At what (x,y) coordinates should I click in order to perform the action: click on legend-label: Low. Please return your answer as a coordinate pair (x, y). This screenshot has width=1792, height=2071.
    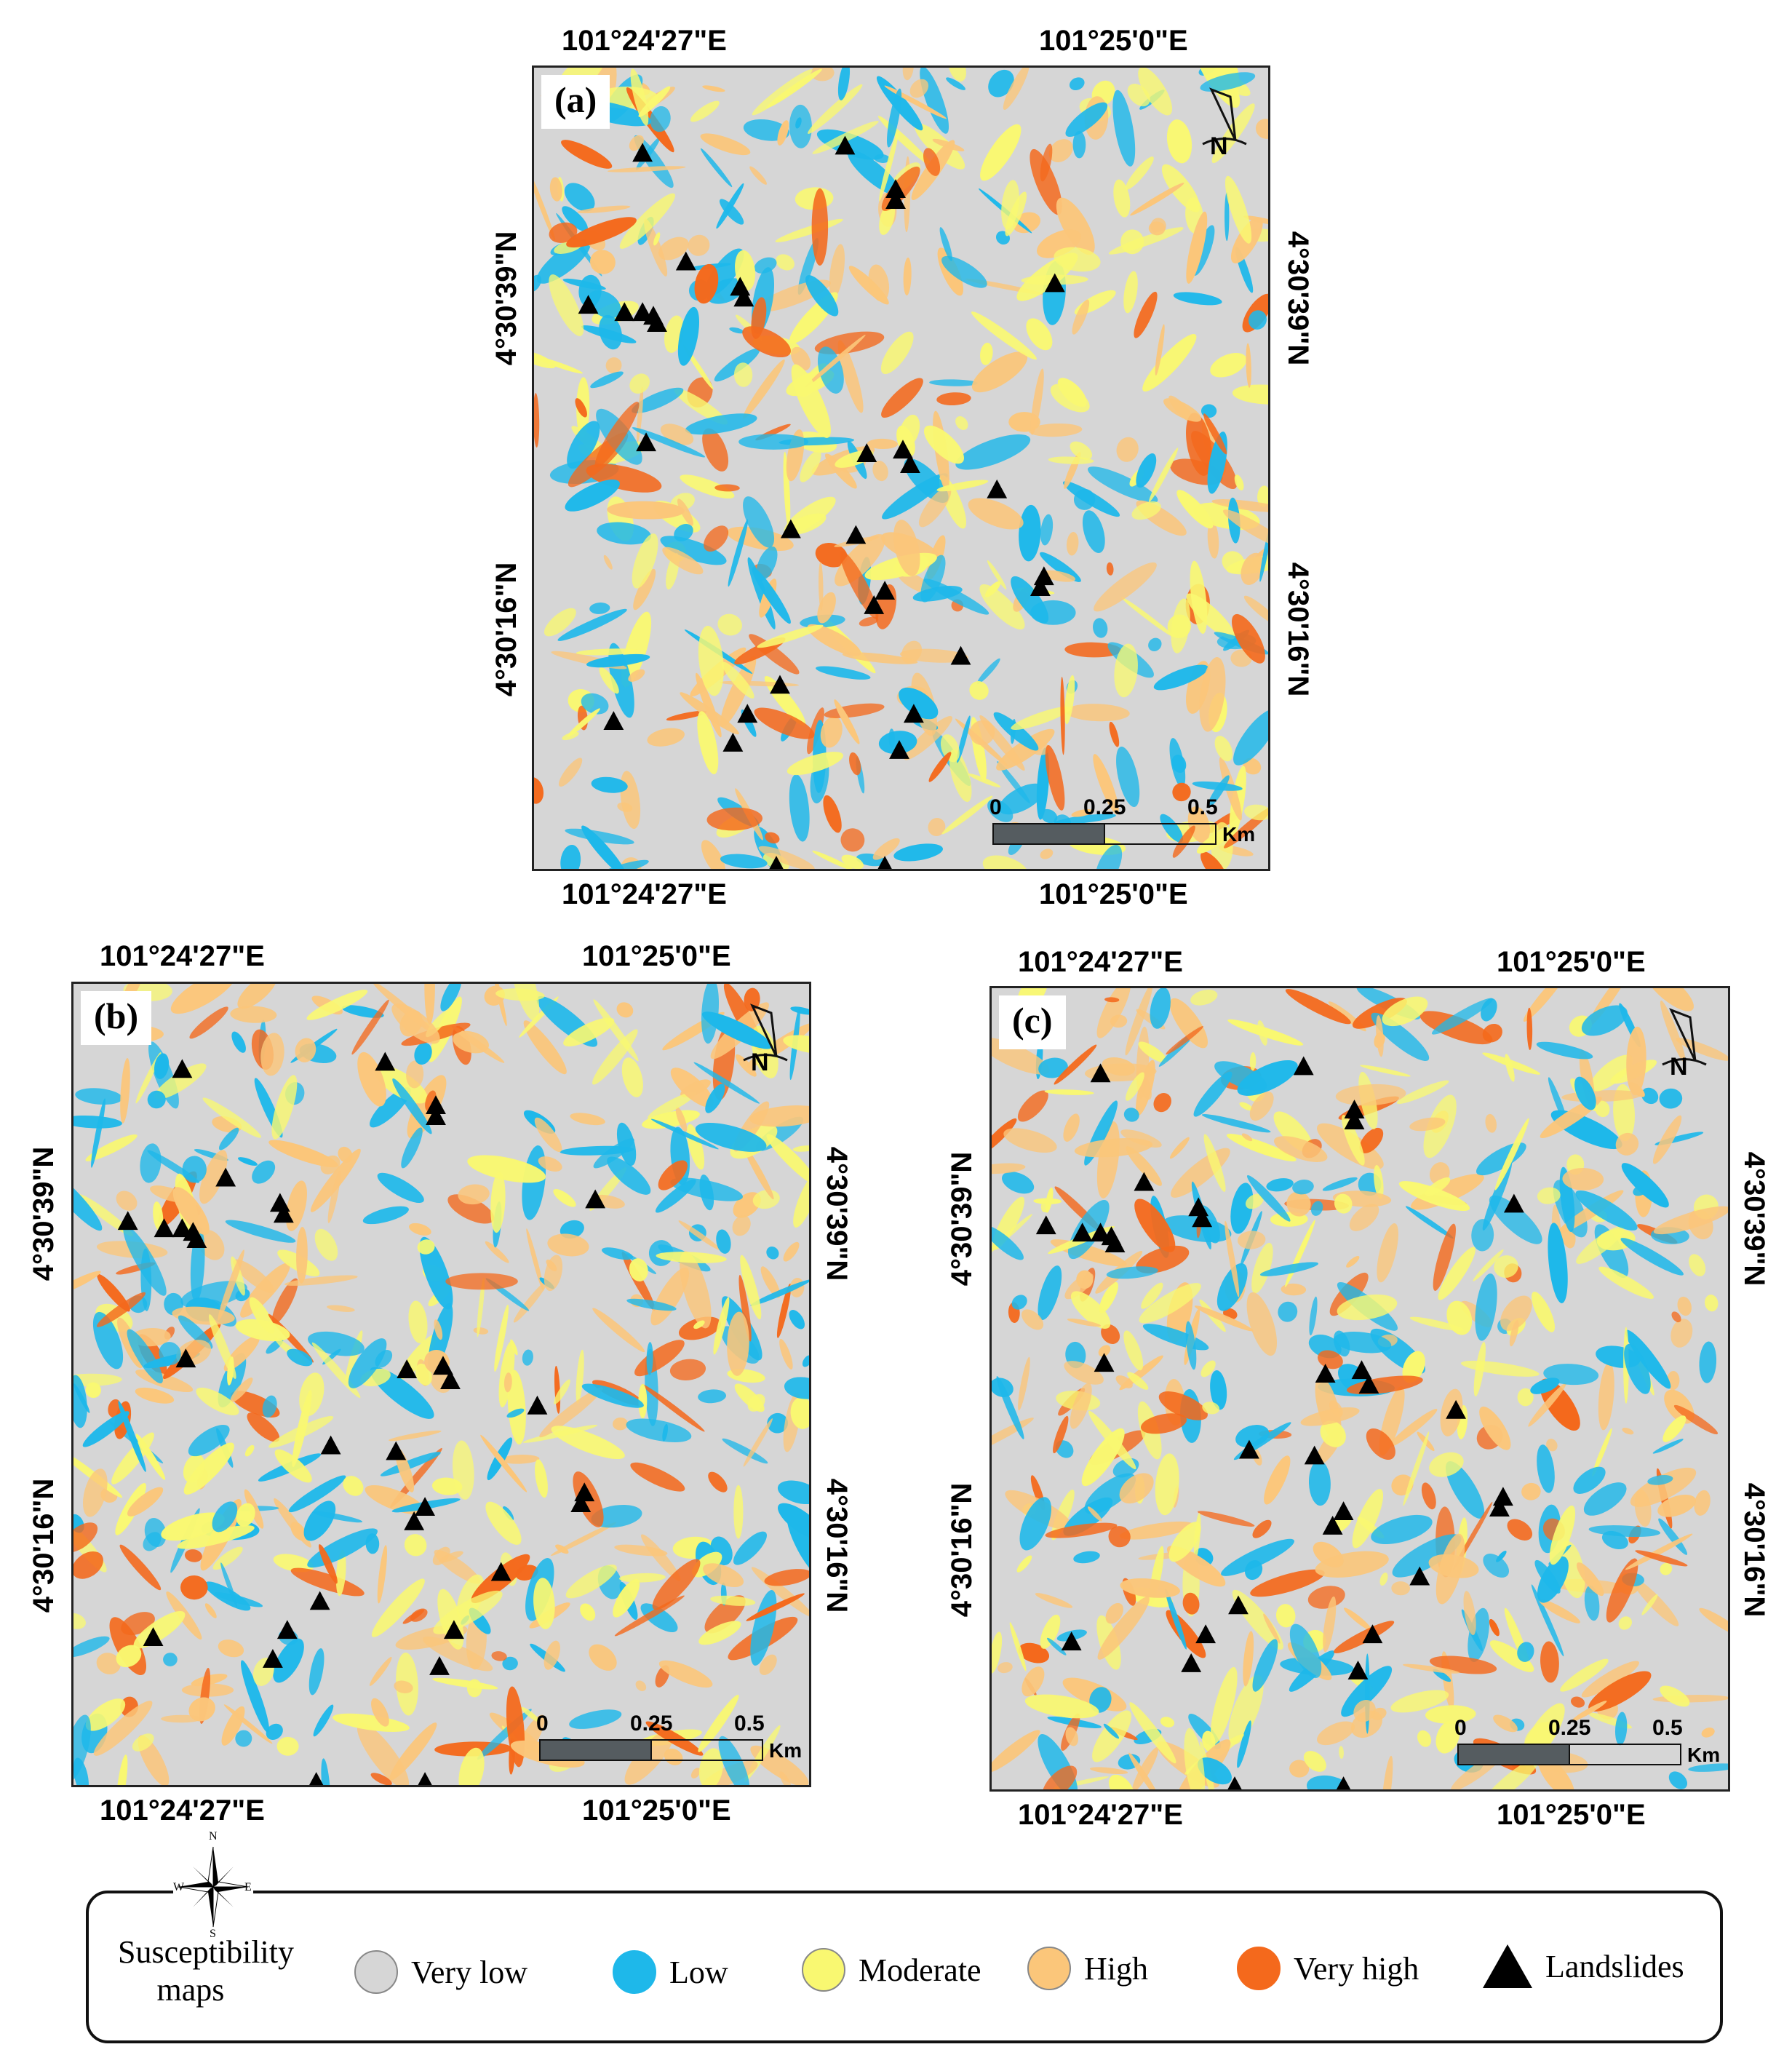
    Looking at the image, I should click on (698, 1972).